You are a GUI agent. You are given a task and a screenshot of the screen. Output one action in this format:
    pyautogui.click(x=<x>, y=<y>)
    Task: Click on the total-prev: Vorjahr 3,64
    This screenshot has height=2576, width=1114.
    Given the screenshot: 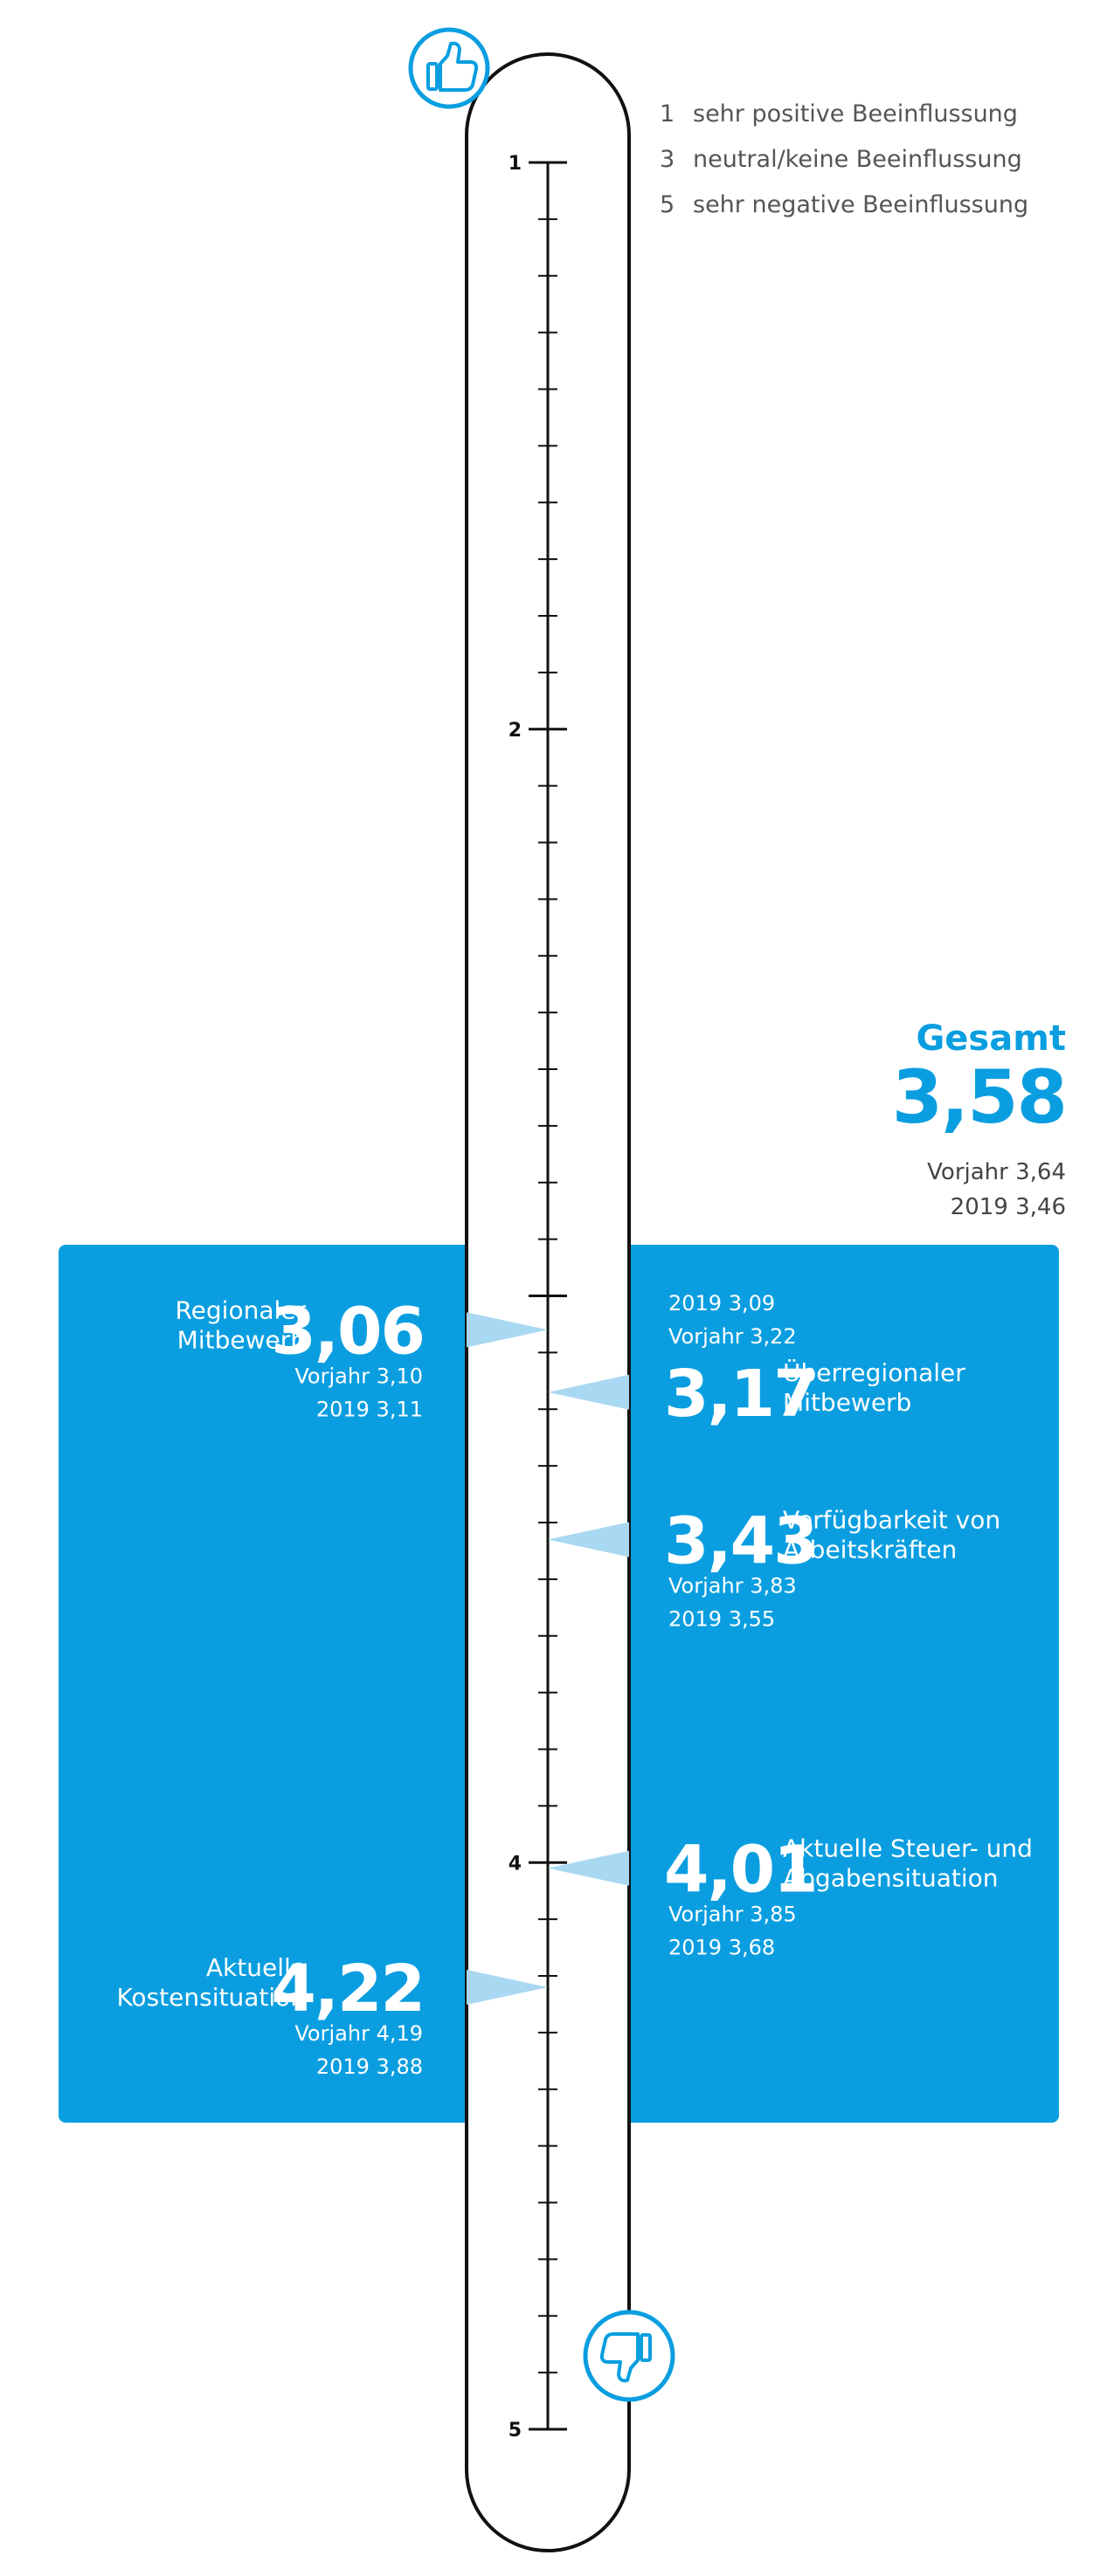 What is the action you would take?
    pyautogui.click(x=996, y=1172)
    